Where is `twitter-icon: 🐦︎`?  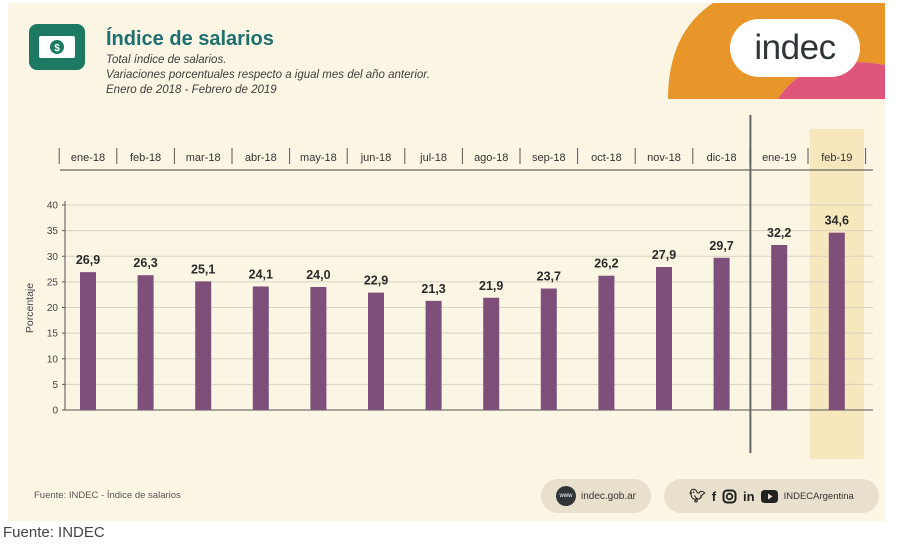
twitter-icon: 🐦︎ is located at coordinates (697, 495).